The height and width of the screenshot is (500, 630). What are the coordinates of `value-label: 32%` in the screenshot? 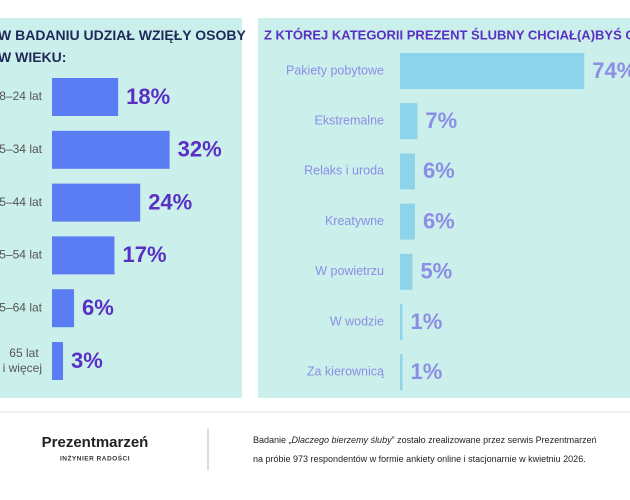 It's located at (200, 149).